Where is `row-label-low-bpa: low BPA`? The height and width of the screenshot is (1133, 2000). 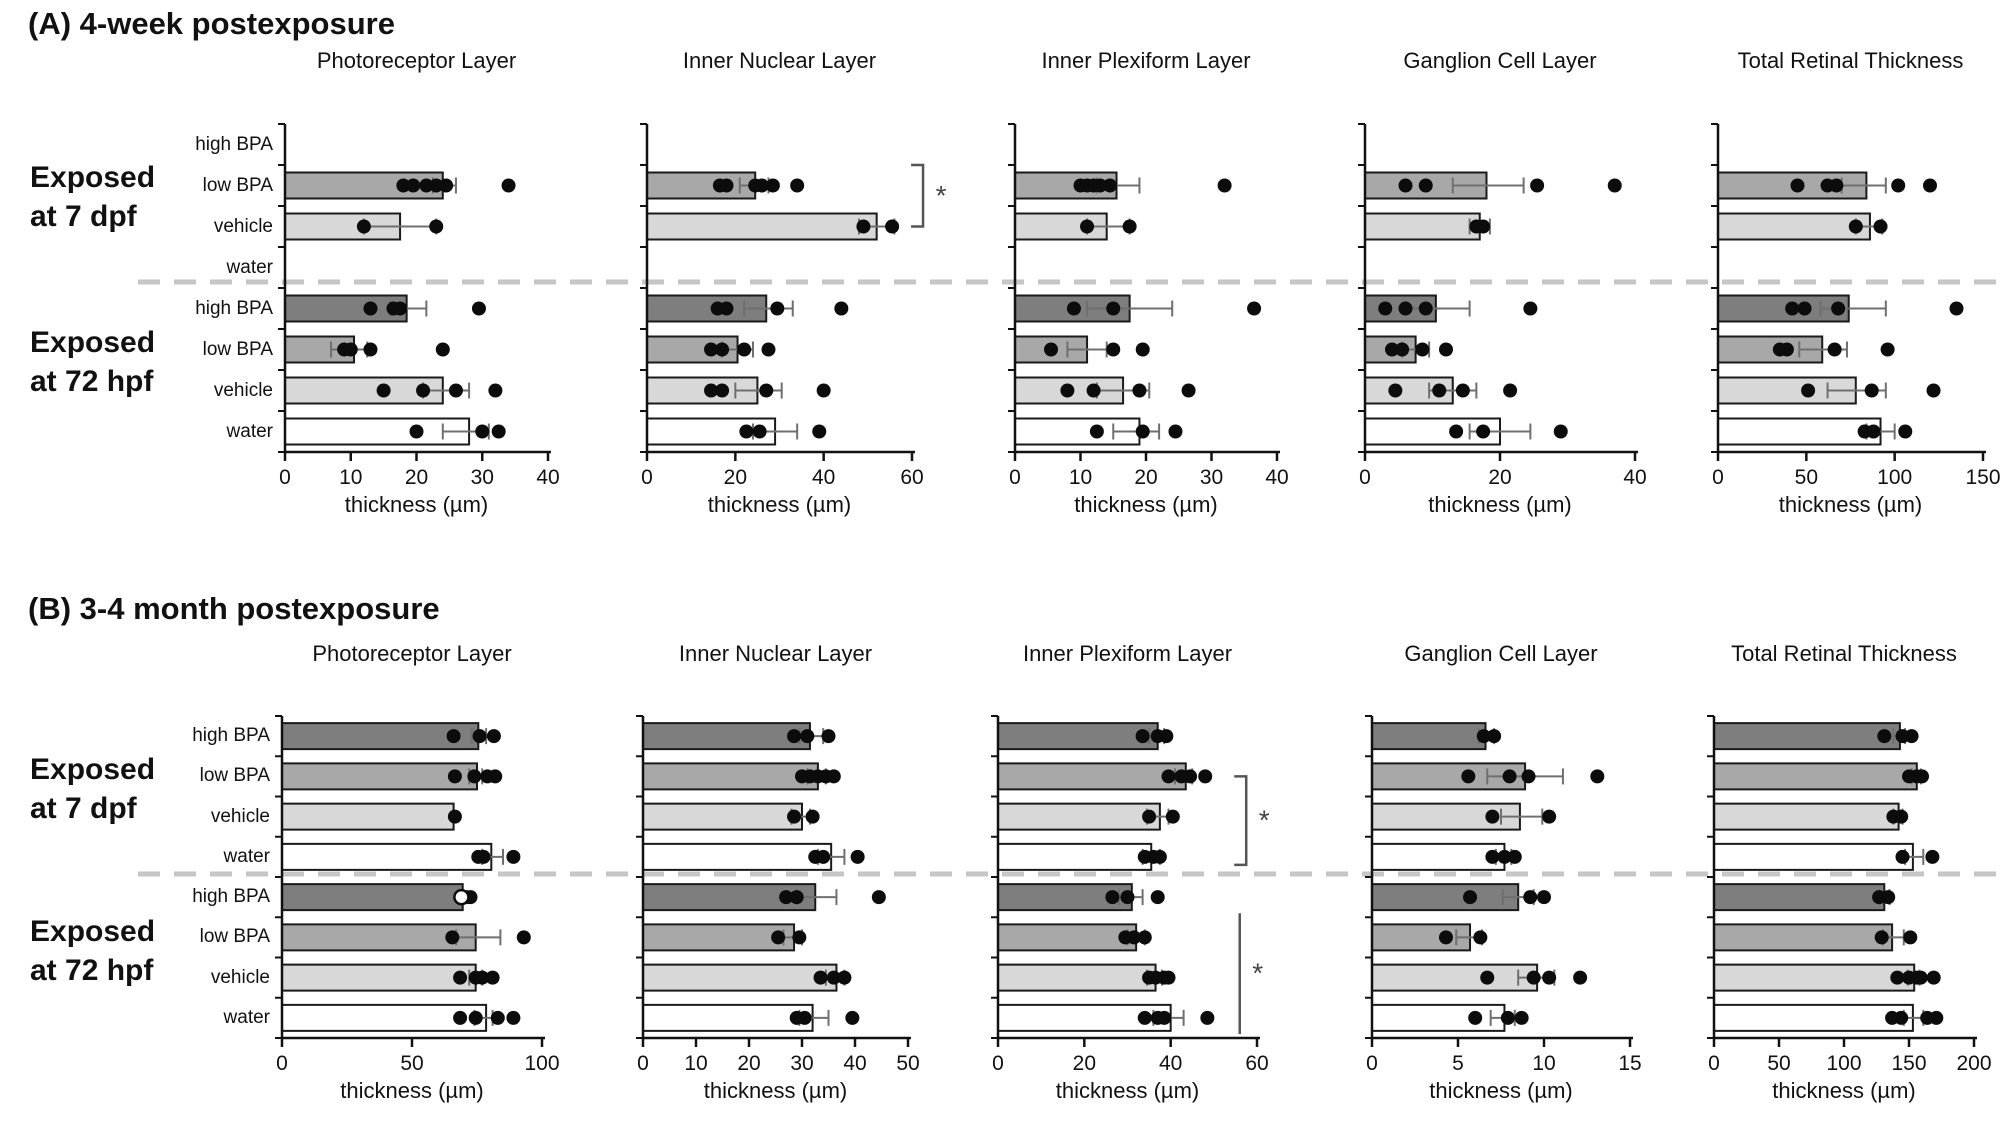 row-label-low-bpa: low BPA is located at coordinates (237, 185).